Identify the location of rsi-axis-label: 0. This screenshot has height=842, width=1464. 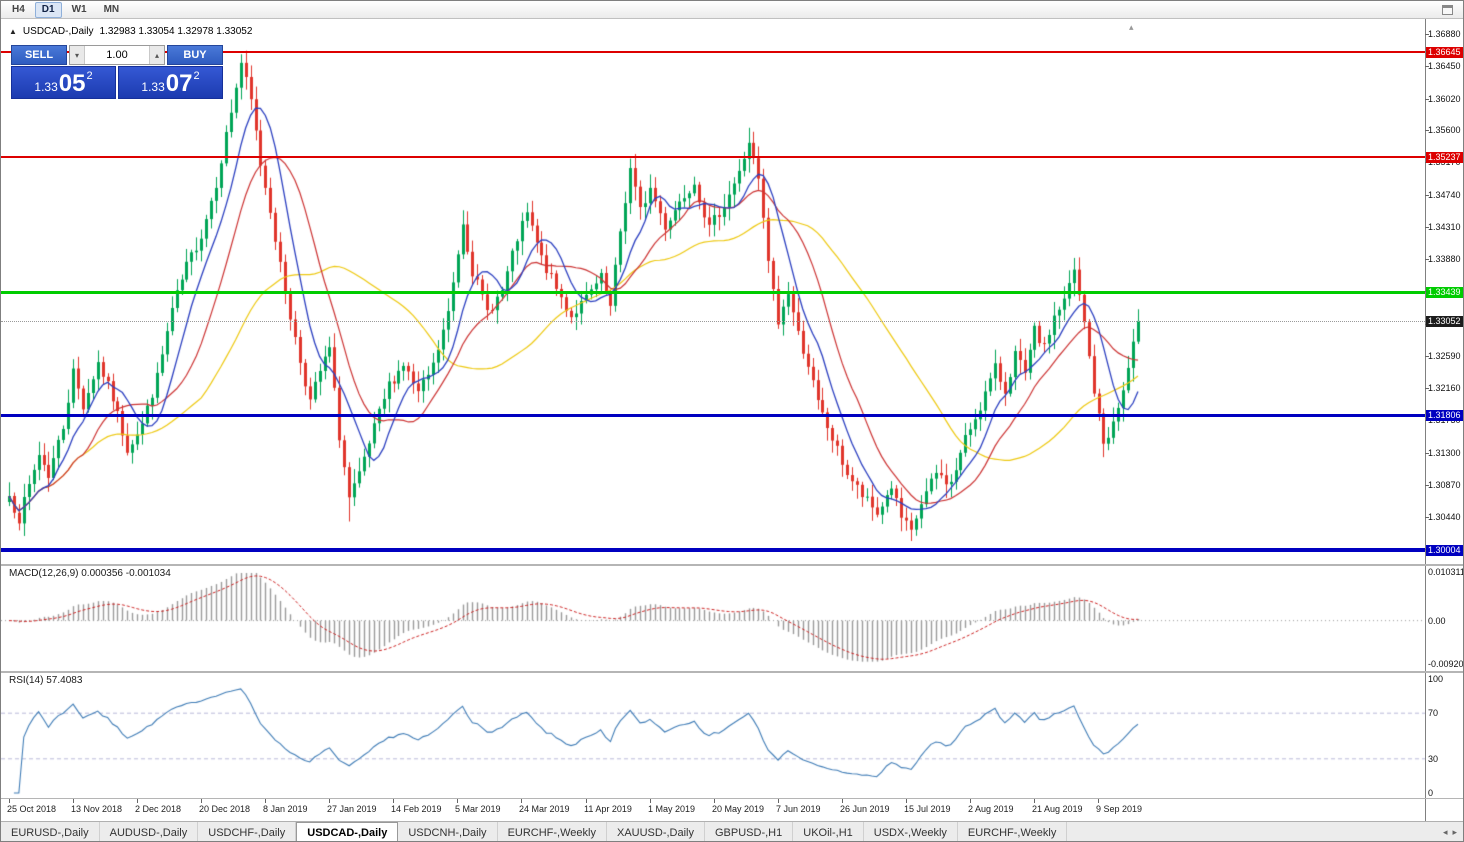
(1431, 793).